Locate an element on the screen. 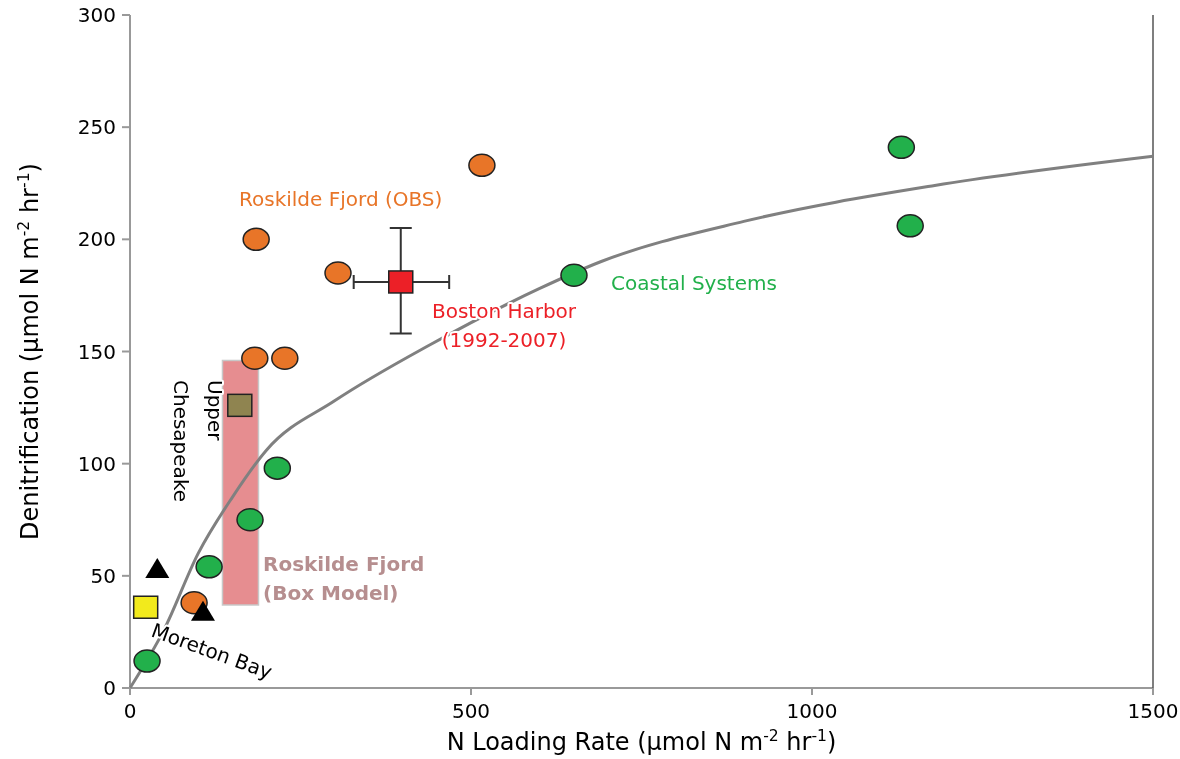  y-tick-label: 300 is located at coordinates (96, 15).